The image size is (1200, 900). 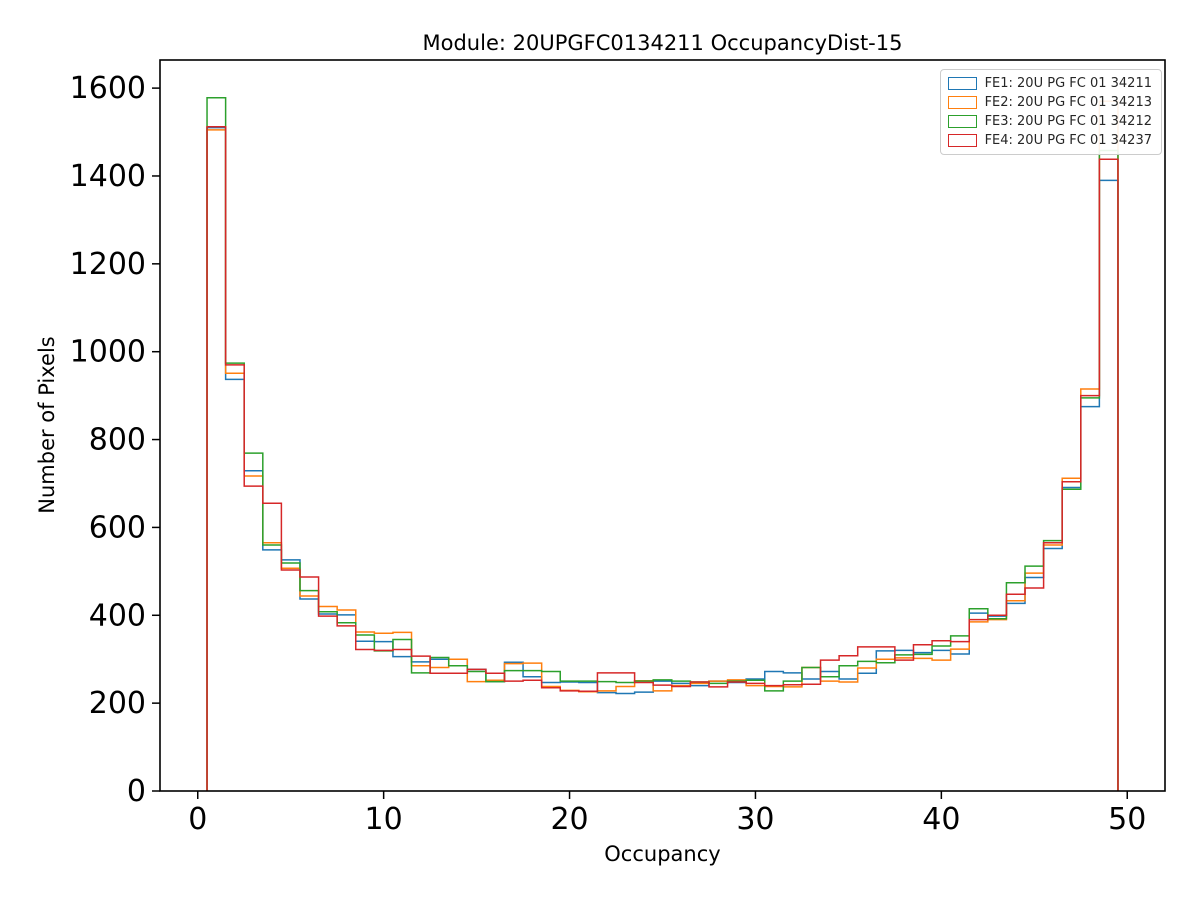 What do you see at coordinates (108, 352) in the screenshot?
I see `y-tick-label: 1000` at bounding box center [108, 352].